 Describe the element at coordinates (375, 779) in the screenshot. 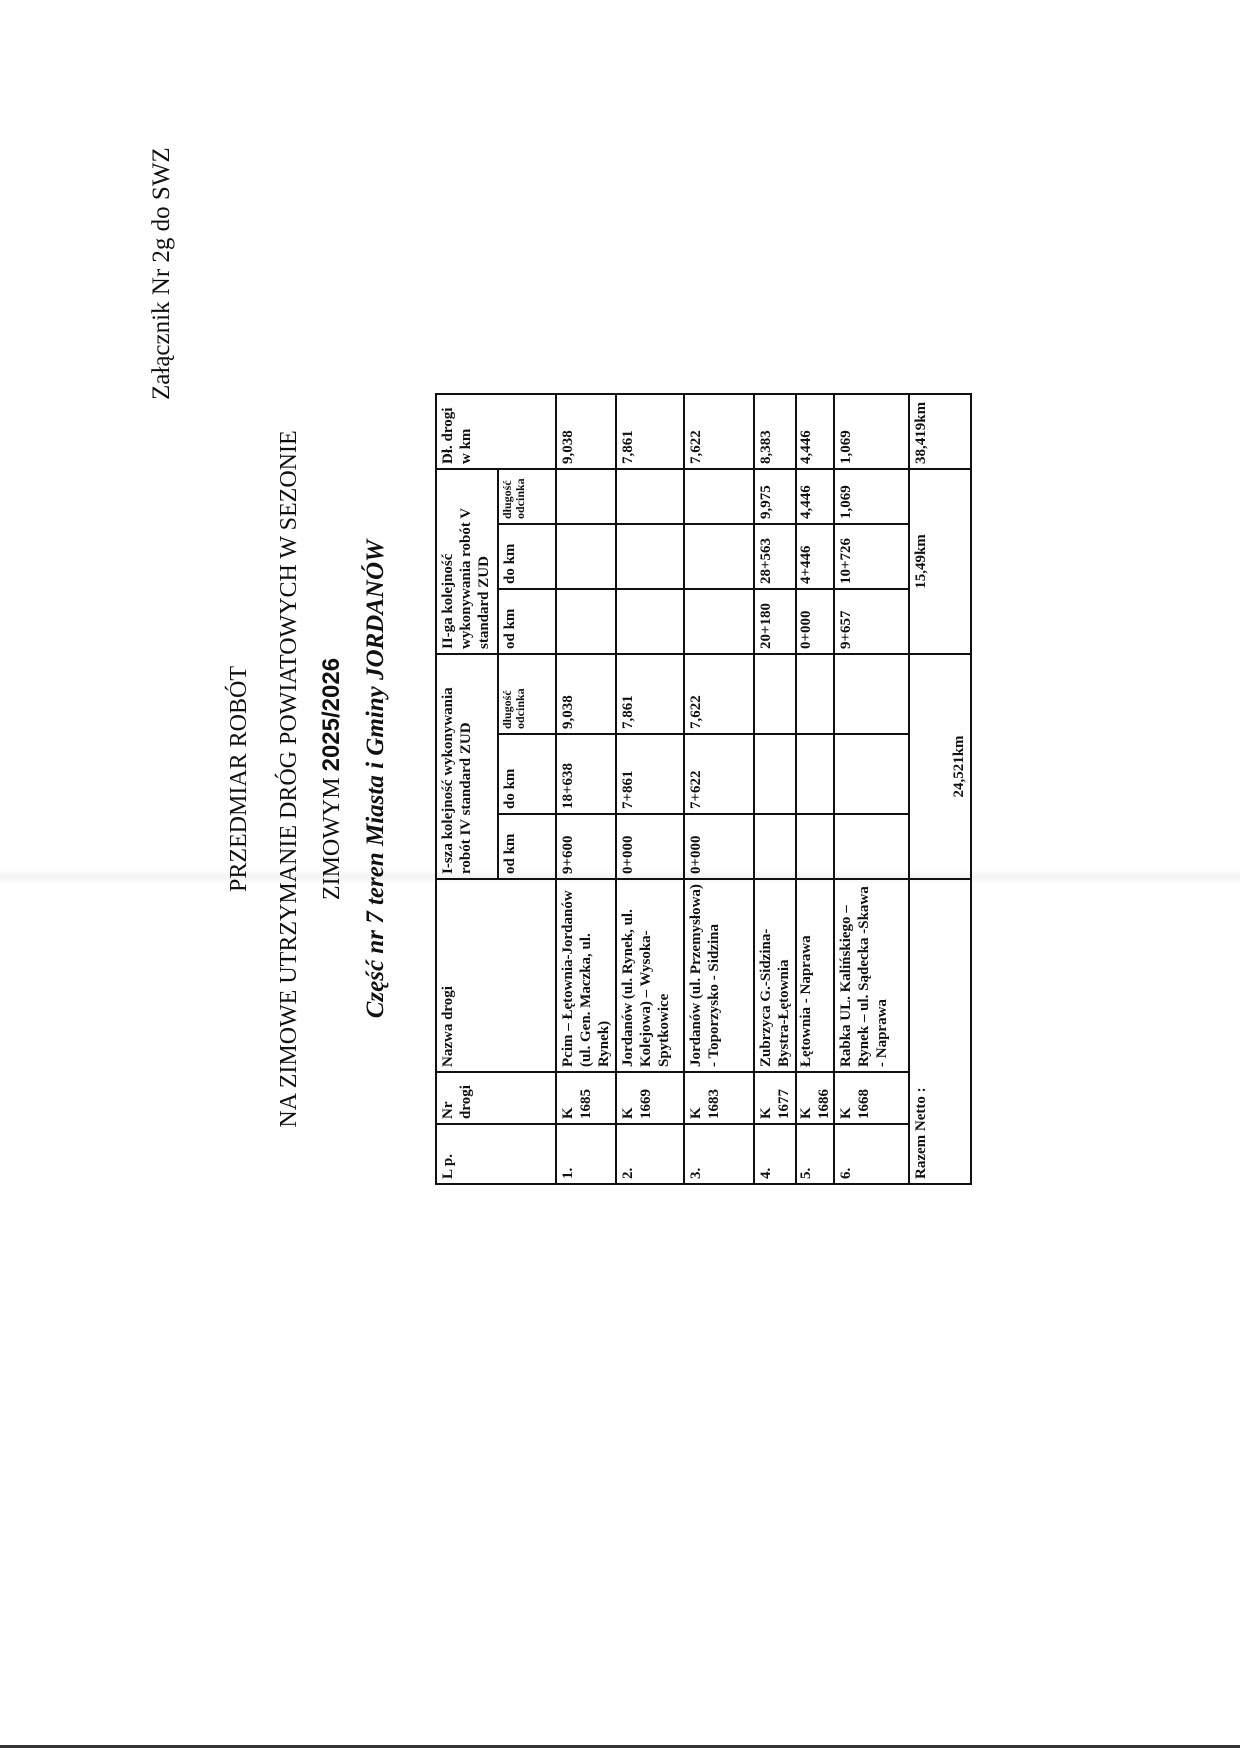

I see `doc-part: Część nr 7 teren Miasta i Gminy JORDANÓW` at that location.